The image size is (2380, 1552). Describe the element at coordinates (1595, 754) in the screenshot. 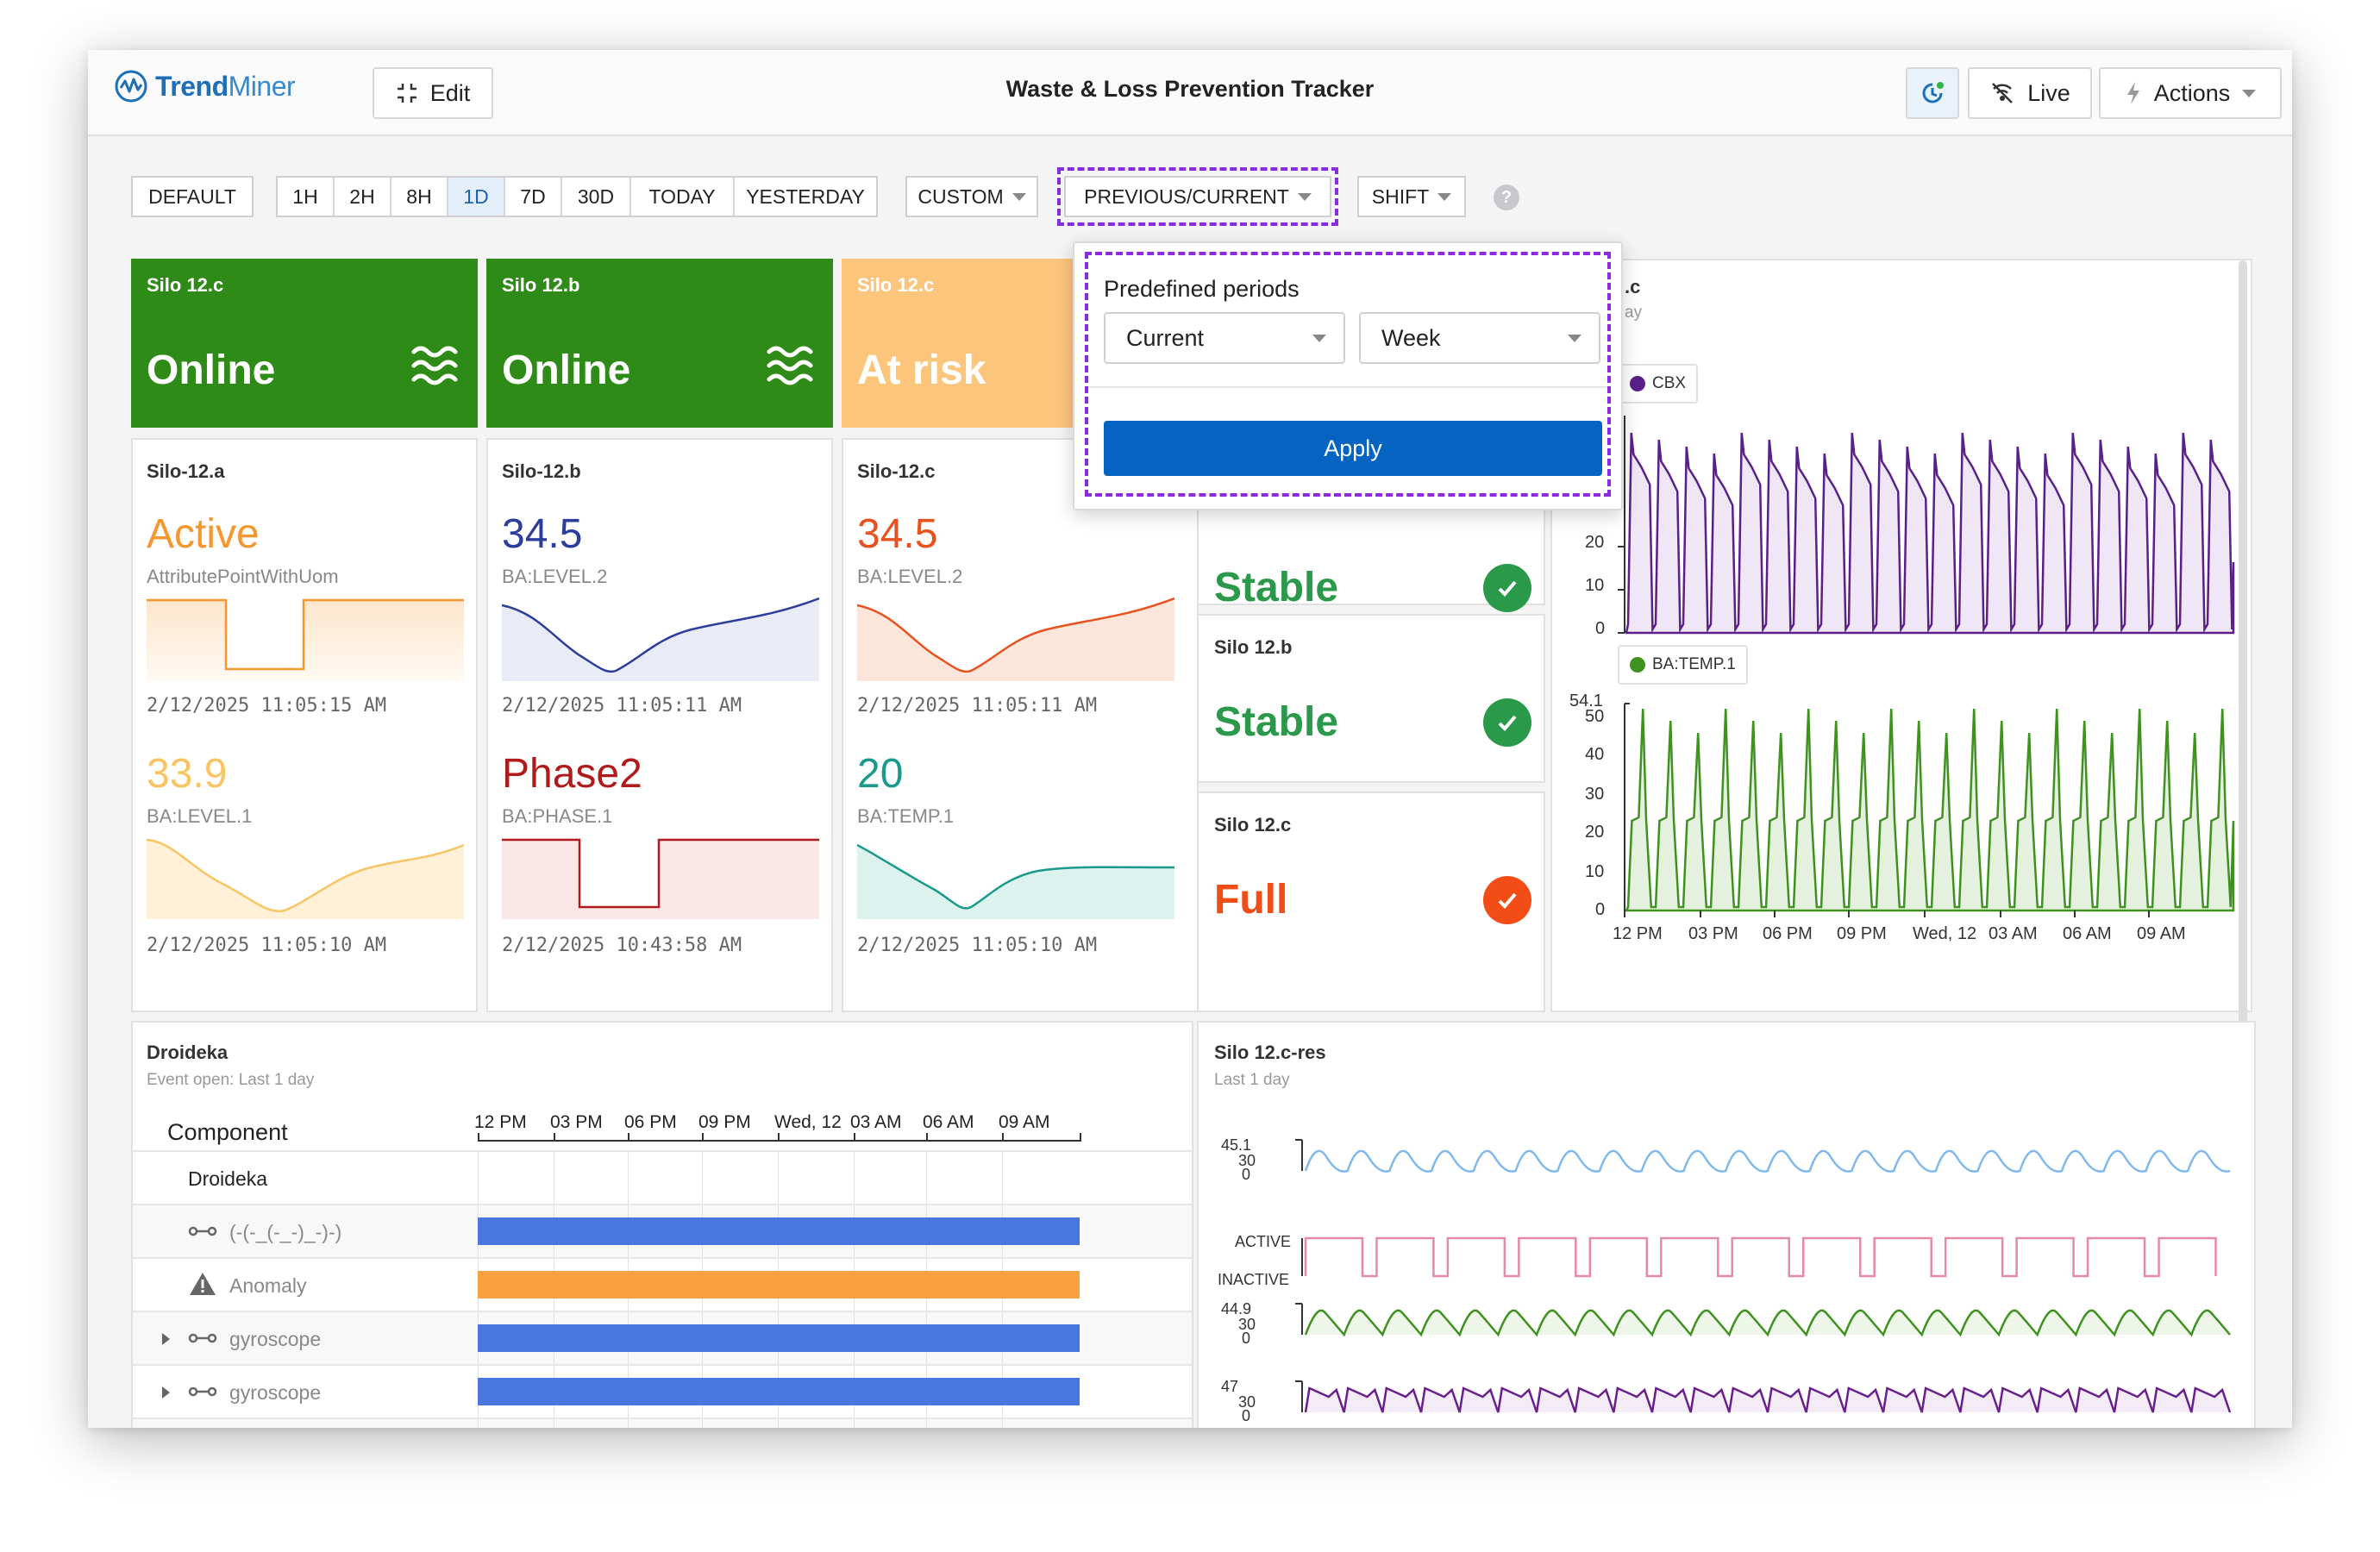

I see `y2-tick: 40` at that location.